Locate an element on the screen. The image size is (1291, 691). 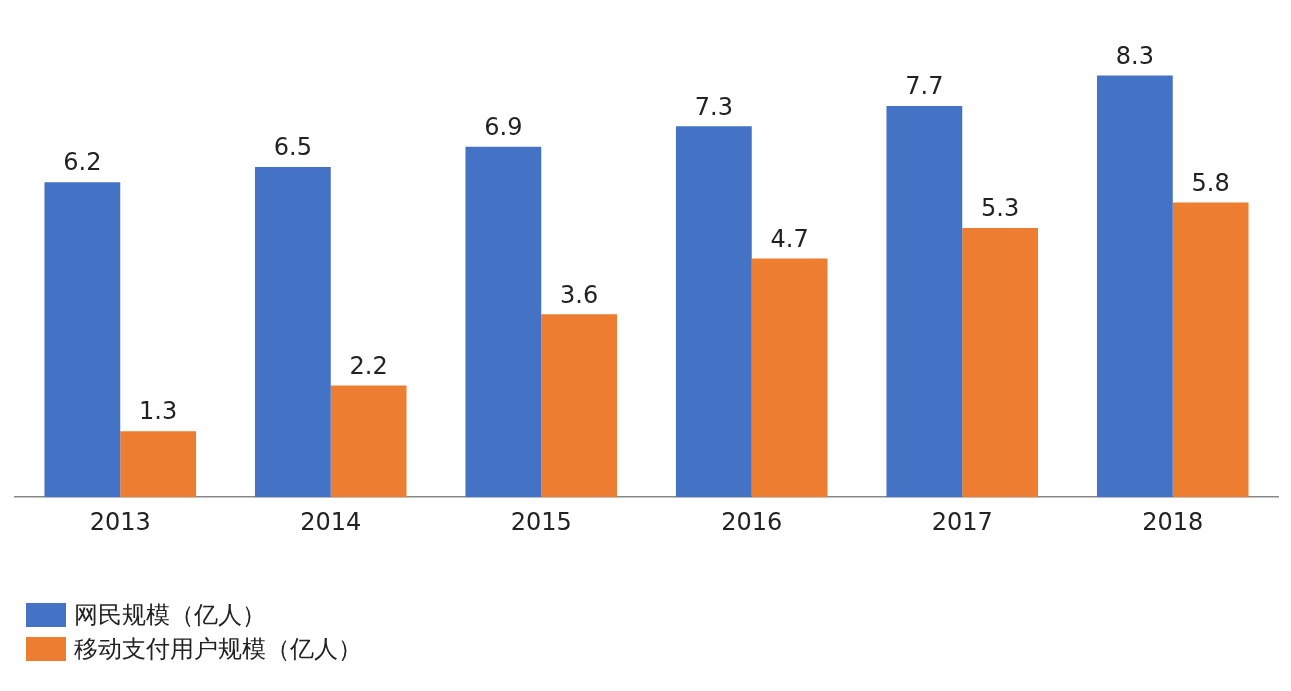
data-label: 2.2 is located at coordinates (368, 365).